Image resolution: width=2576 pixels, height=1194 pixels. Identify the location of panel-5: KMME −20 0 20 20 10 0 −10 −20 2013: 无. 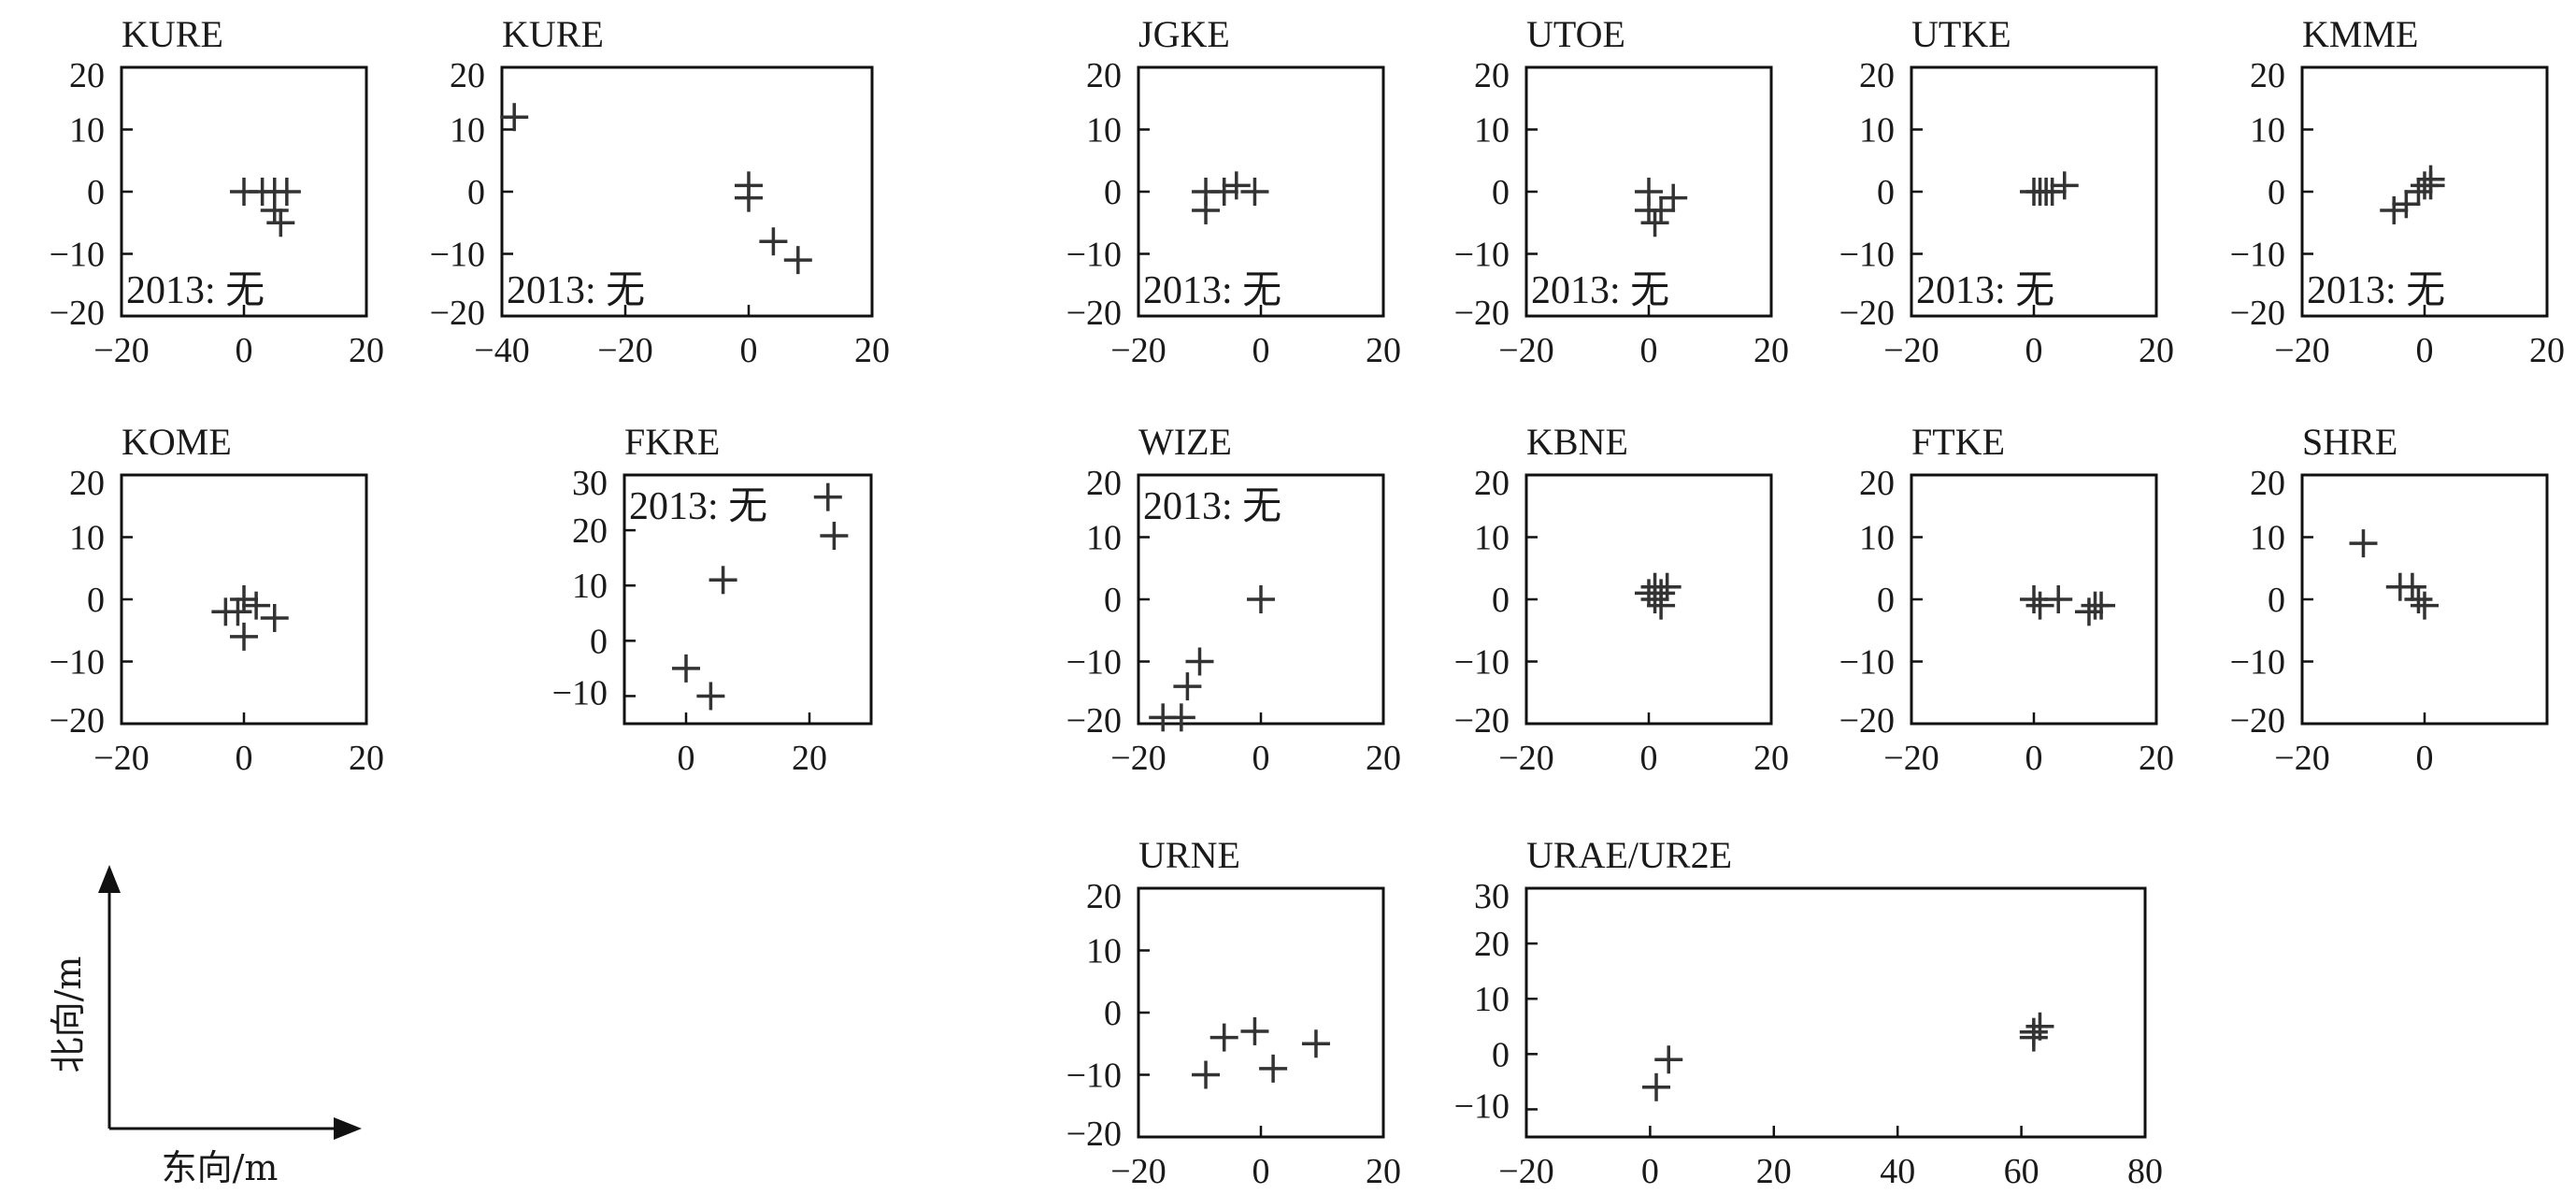
(2397, 191).